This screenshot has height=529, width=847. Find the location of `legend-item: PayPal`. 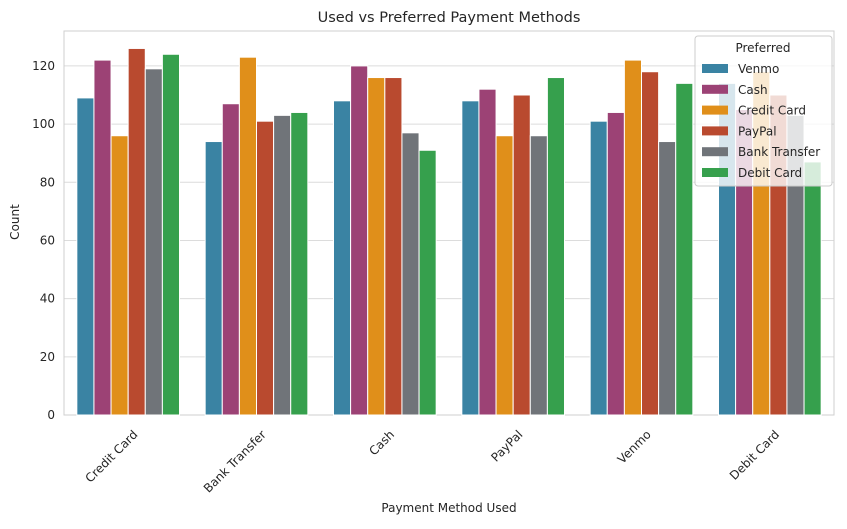

legend-item: PayPal is located at coordinates (739, 131).